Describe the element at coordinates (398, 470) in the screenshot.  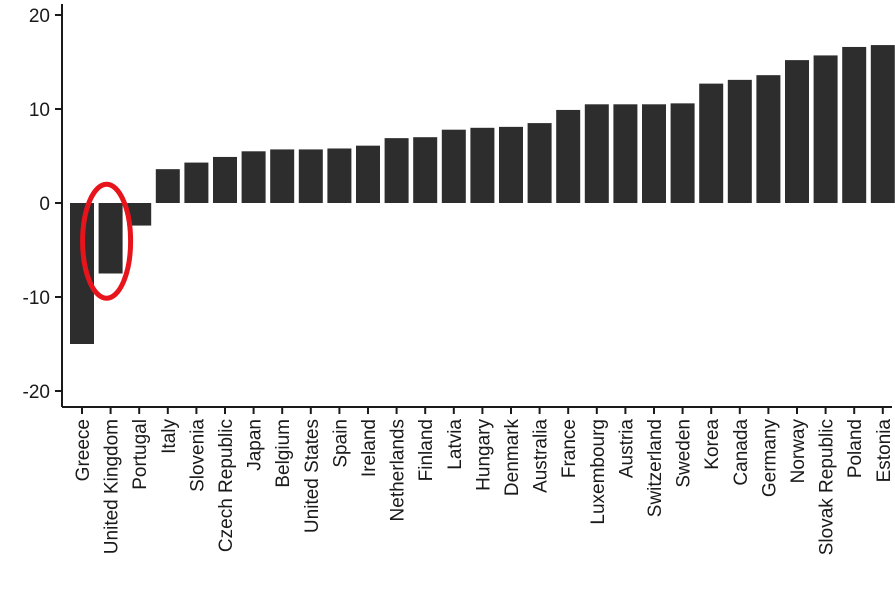
I see `x-tick-label: Netherlands` at that location.